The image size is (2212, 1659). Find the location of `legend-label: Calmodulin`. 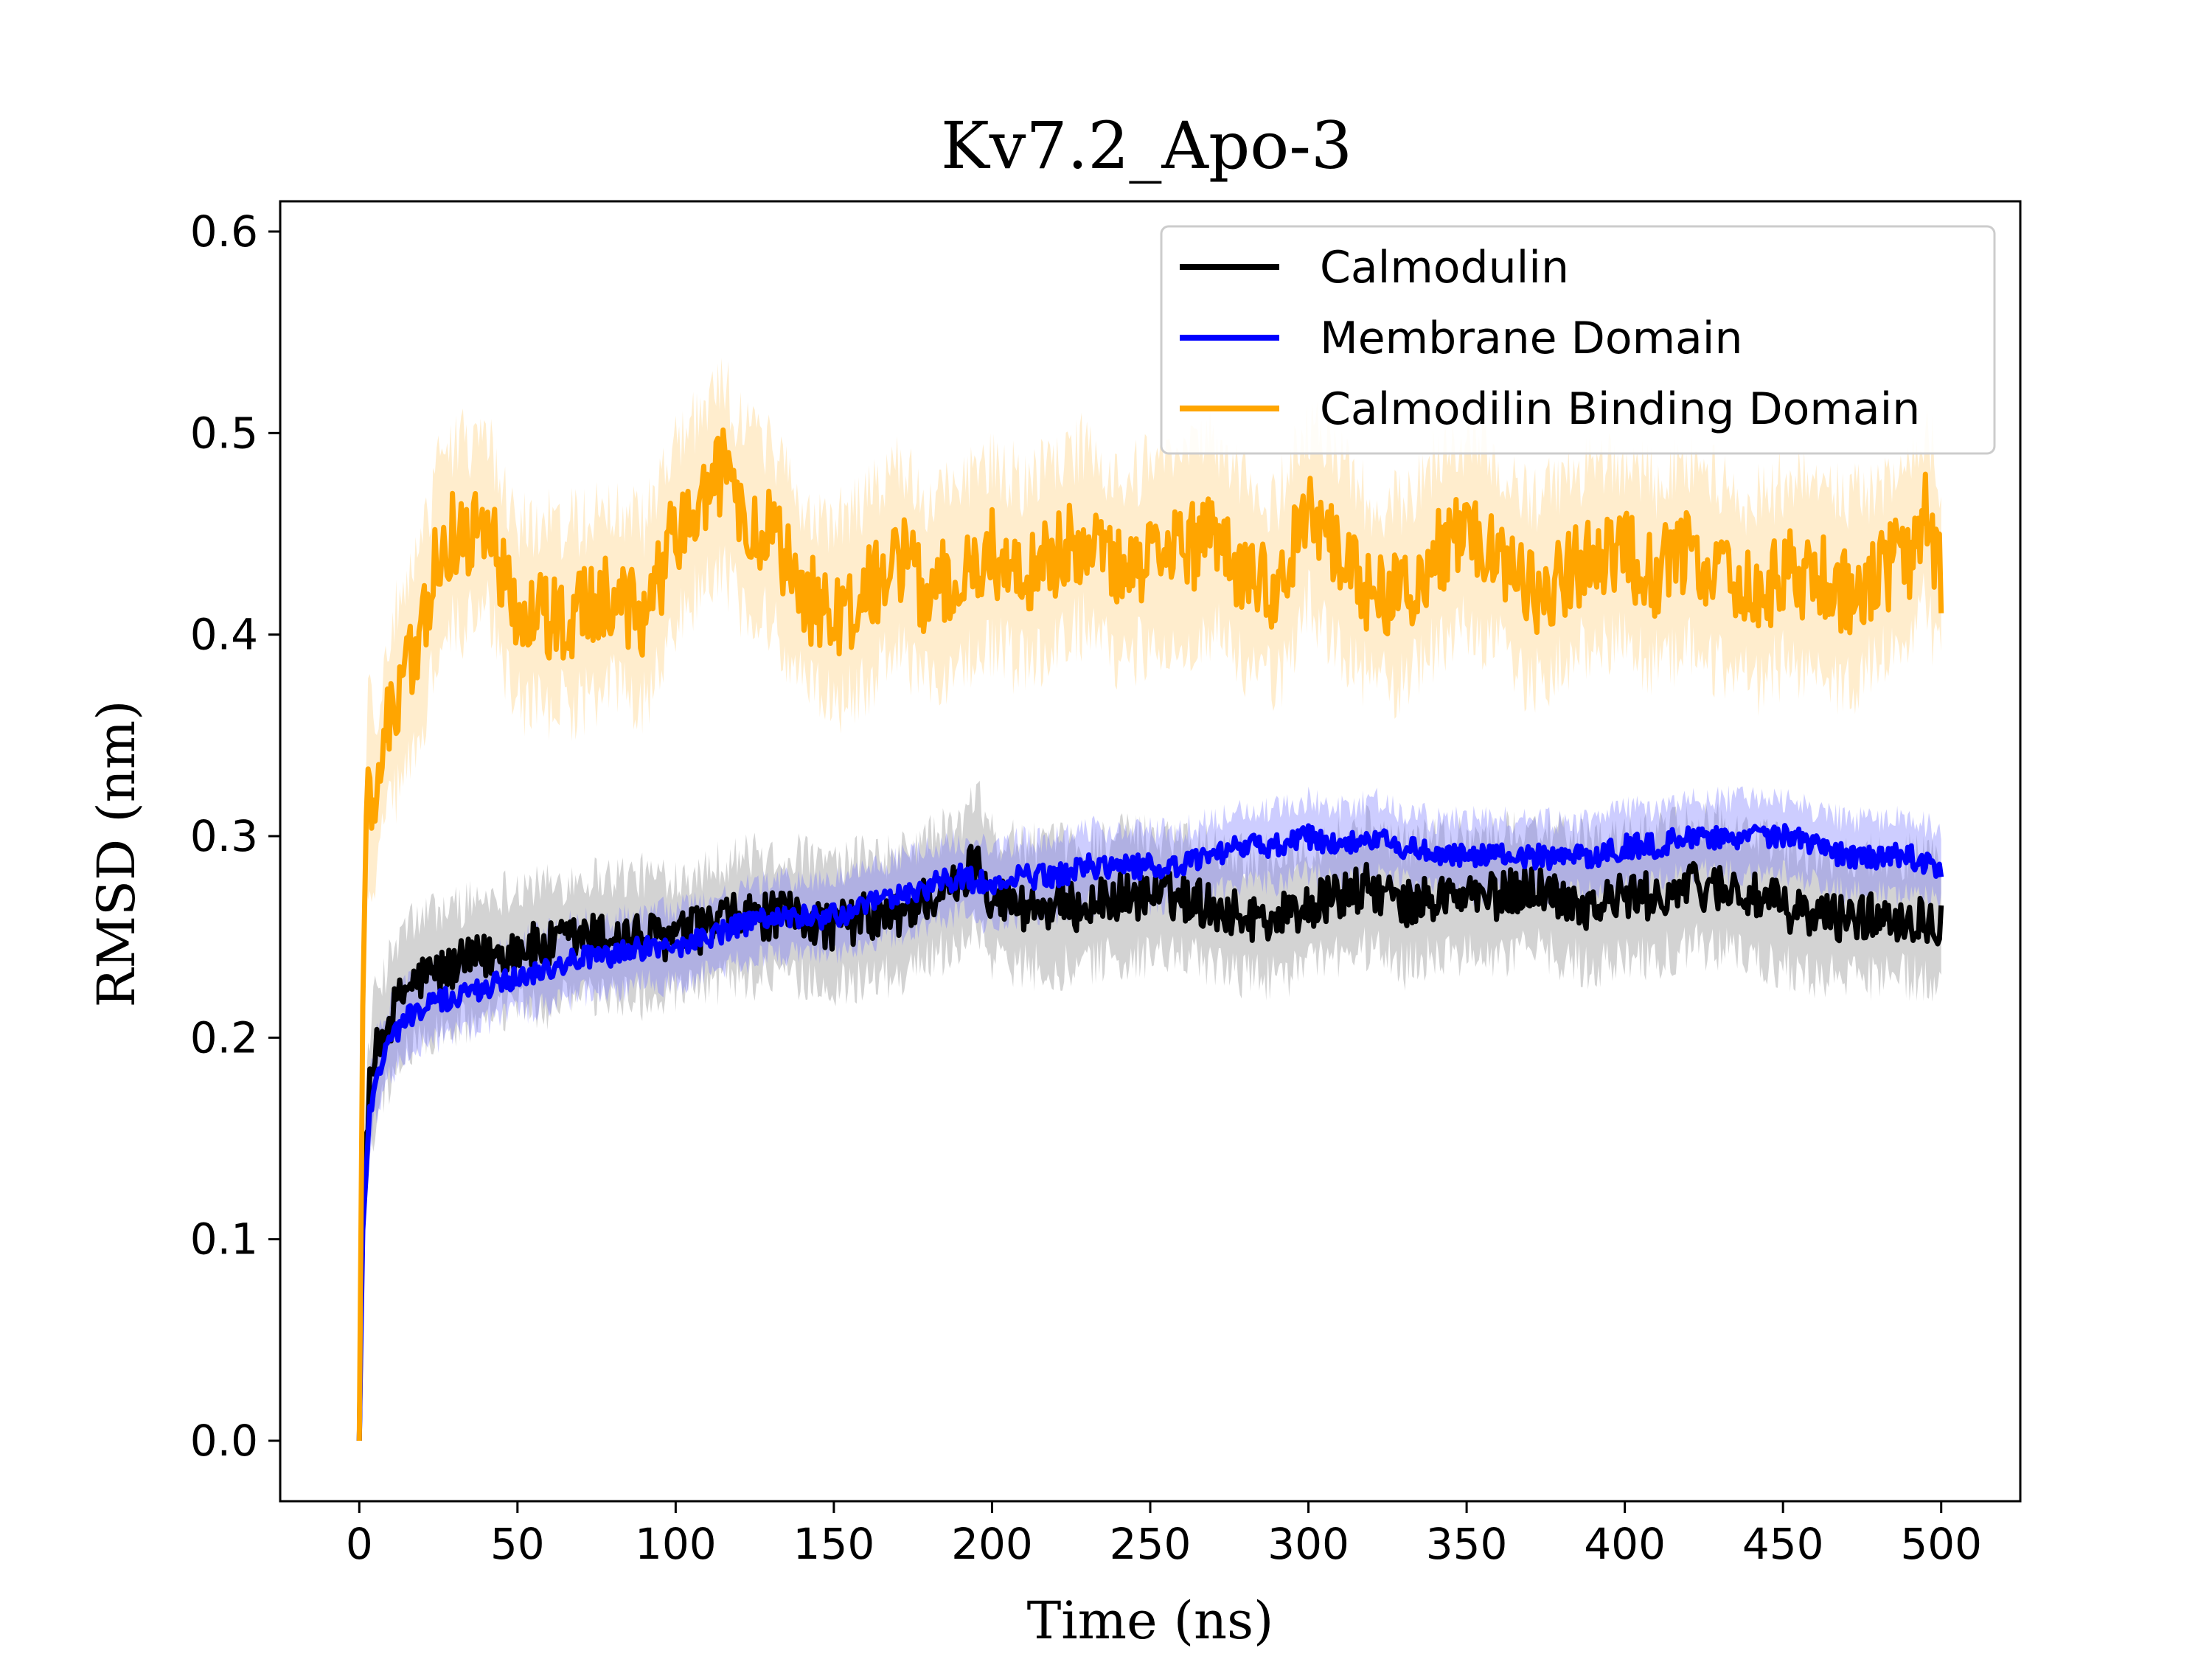

legend-label: Calmodulin is located at coordinates (1444, 267).